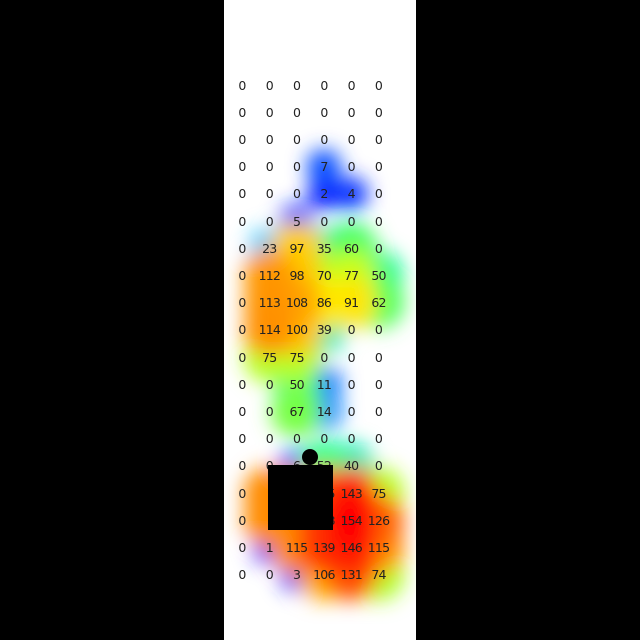 Image resolution: width=640 pixels, height=640 pixels. Describe the element at coordinates (300, 497) in the screenshot. I see `redaction-box` at that location.